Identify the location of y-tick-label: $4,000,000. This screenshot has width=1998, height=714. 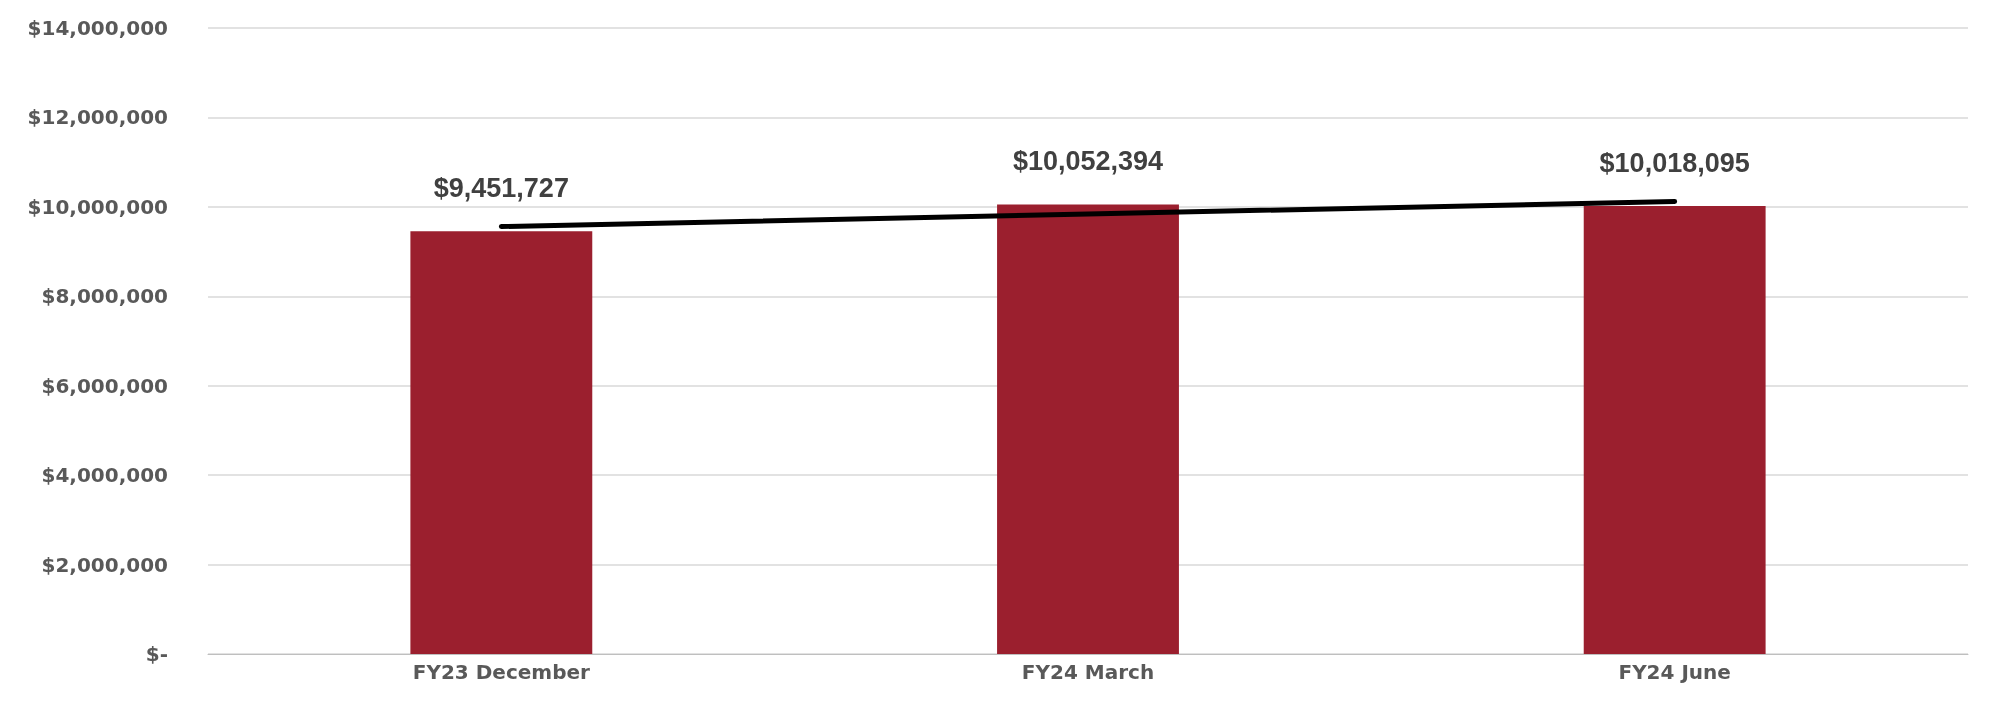
(104, 475).